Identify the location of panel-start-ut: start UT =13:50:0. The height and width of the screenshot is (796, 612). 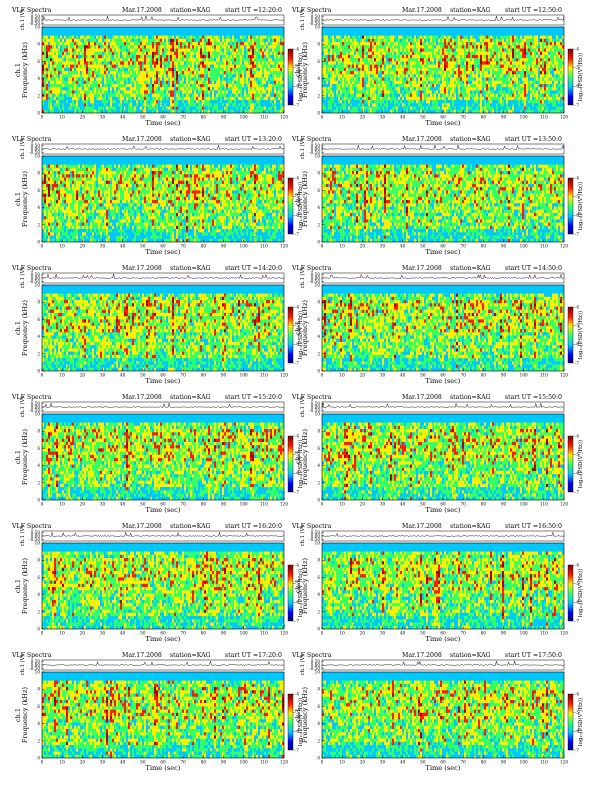
(533, 139).